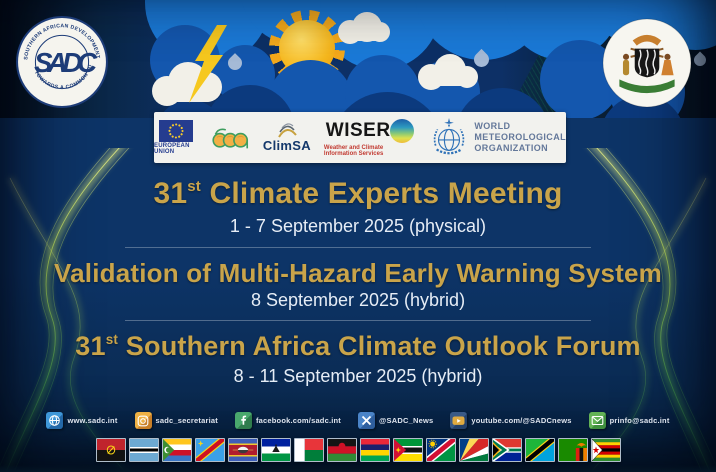 This screenshot has width=716, height=472. I want to click on social-item-instagram: sadc_secretariat, so click(176, 420).